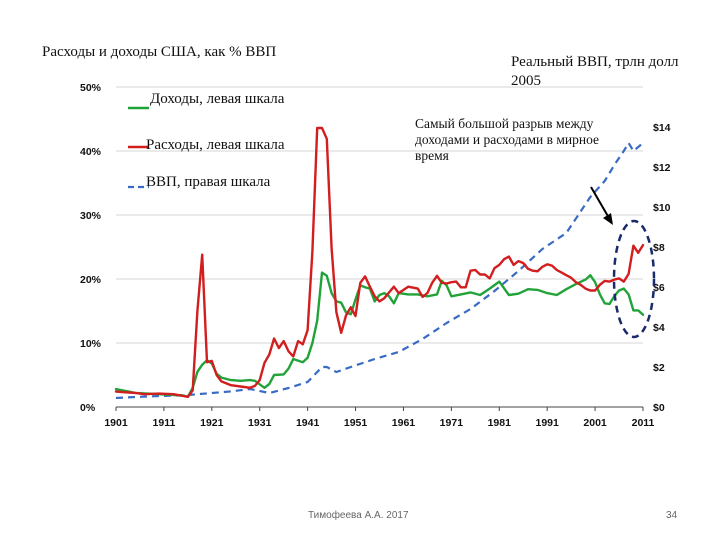  Describe the element at coordinates (260, 423) in the screenshot. I see `x-tick-label: 1931` at that location.